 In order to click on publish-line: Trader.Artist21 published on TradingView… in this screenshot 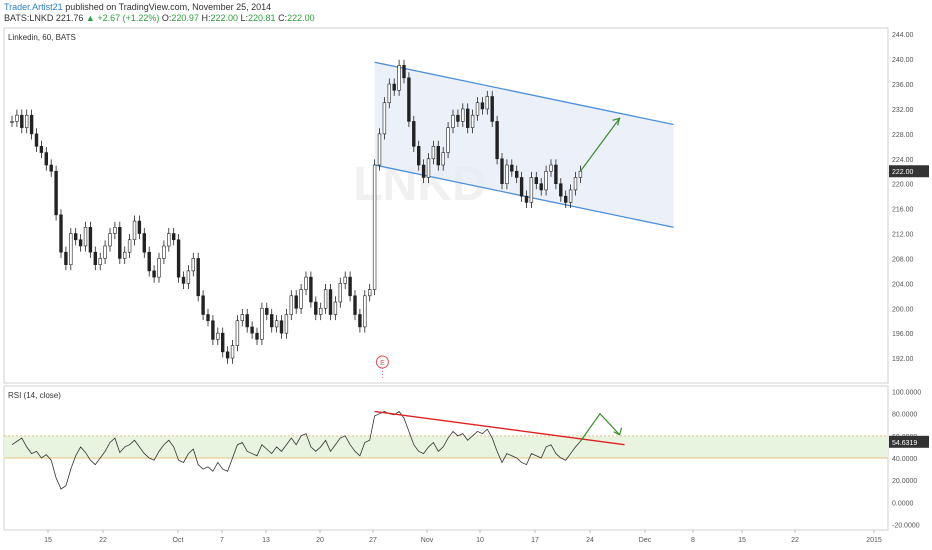, I will do `click(159, 7)`.